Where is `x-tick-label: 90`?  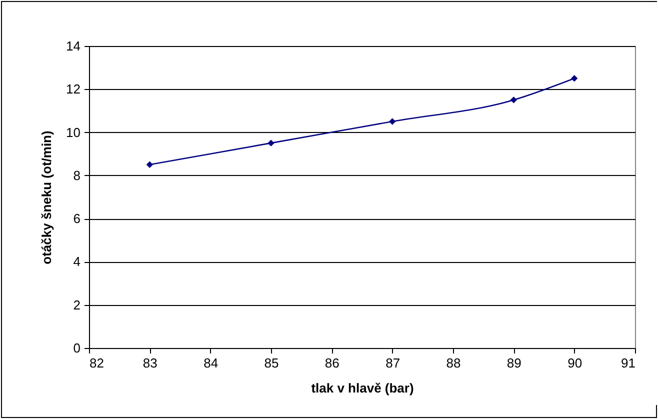 x-tick-label: 90 is located at coordinates (575, 363).